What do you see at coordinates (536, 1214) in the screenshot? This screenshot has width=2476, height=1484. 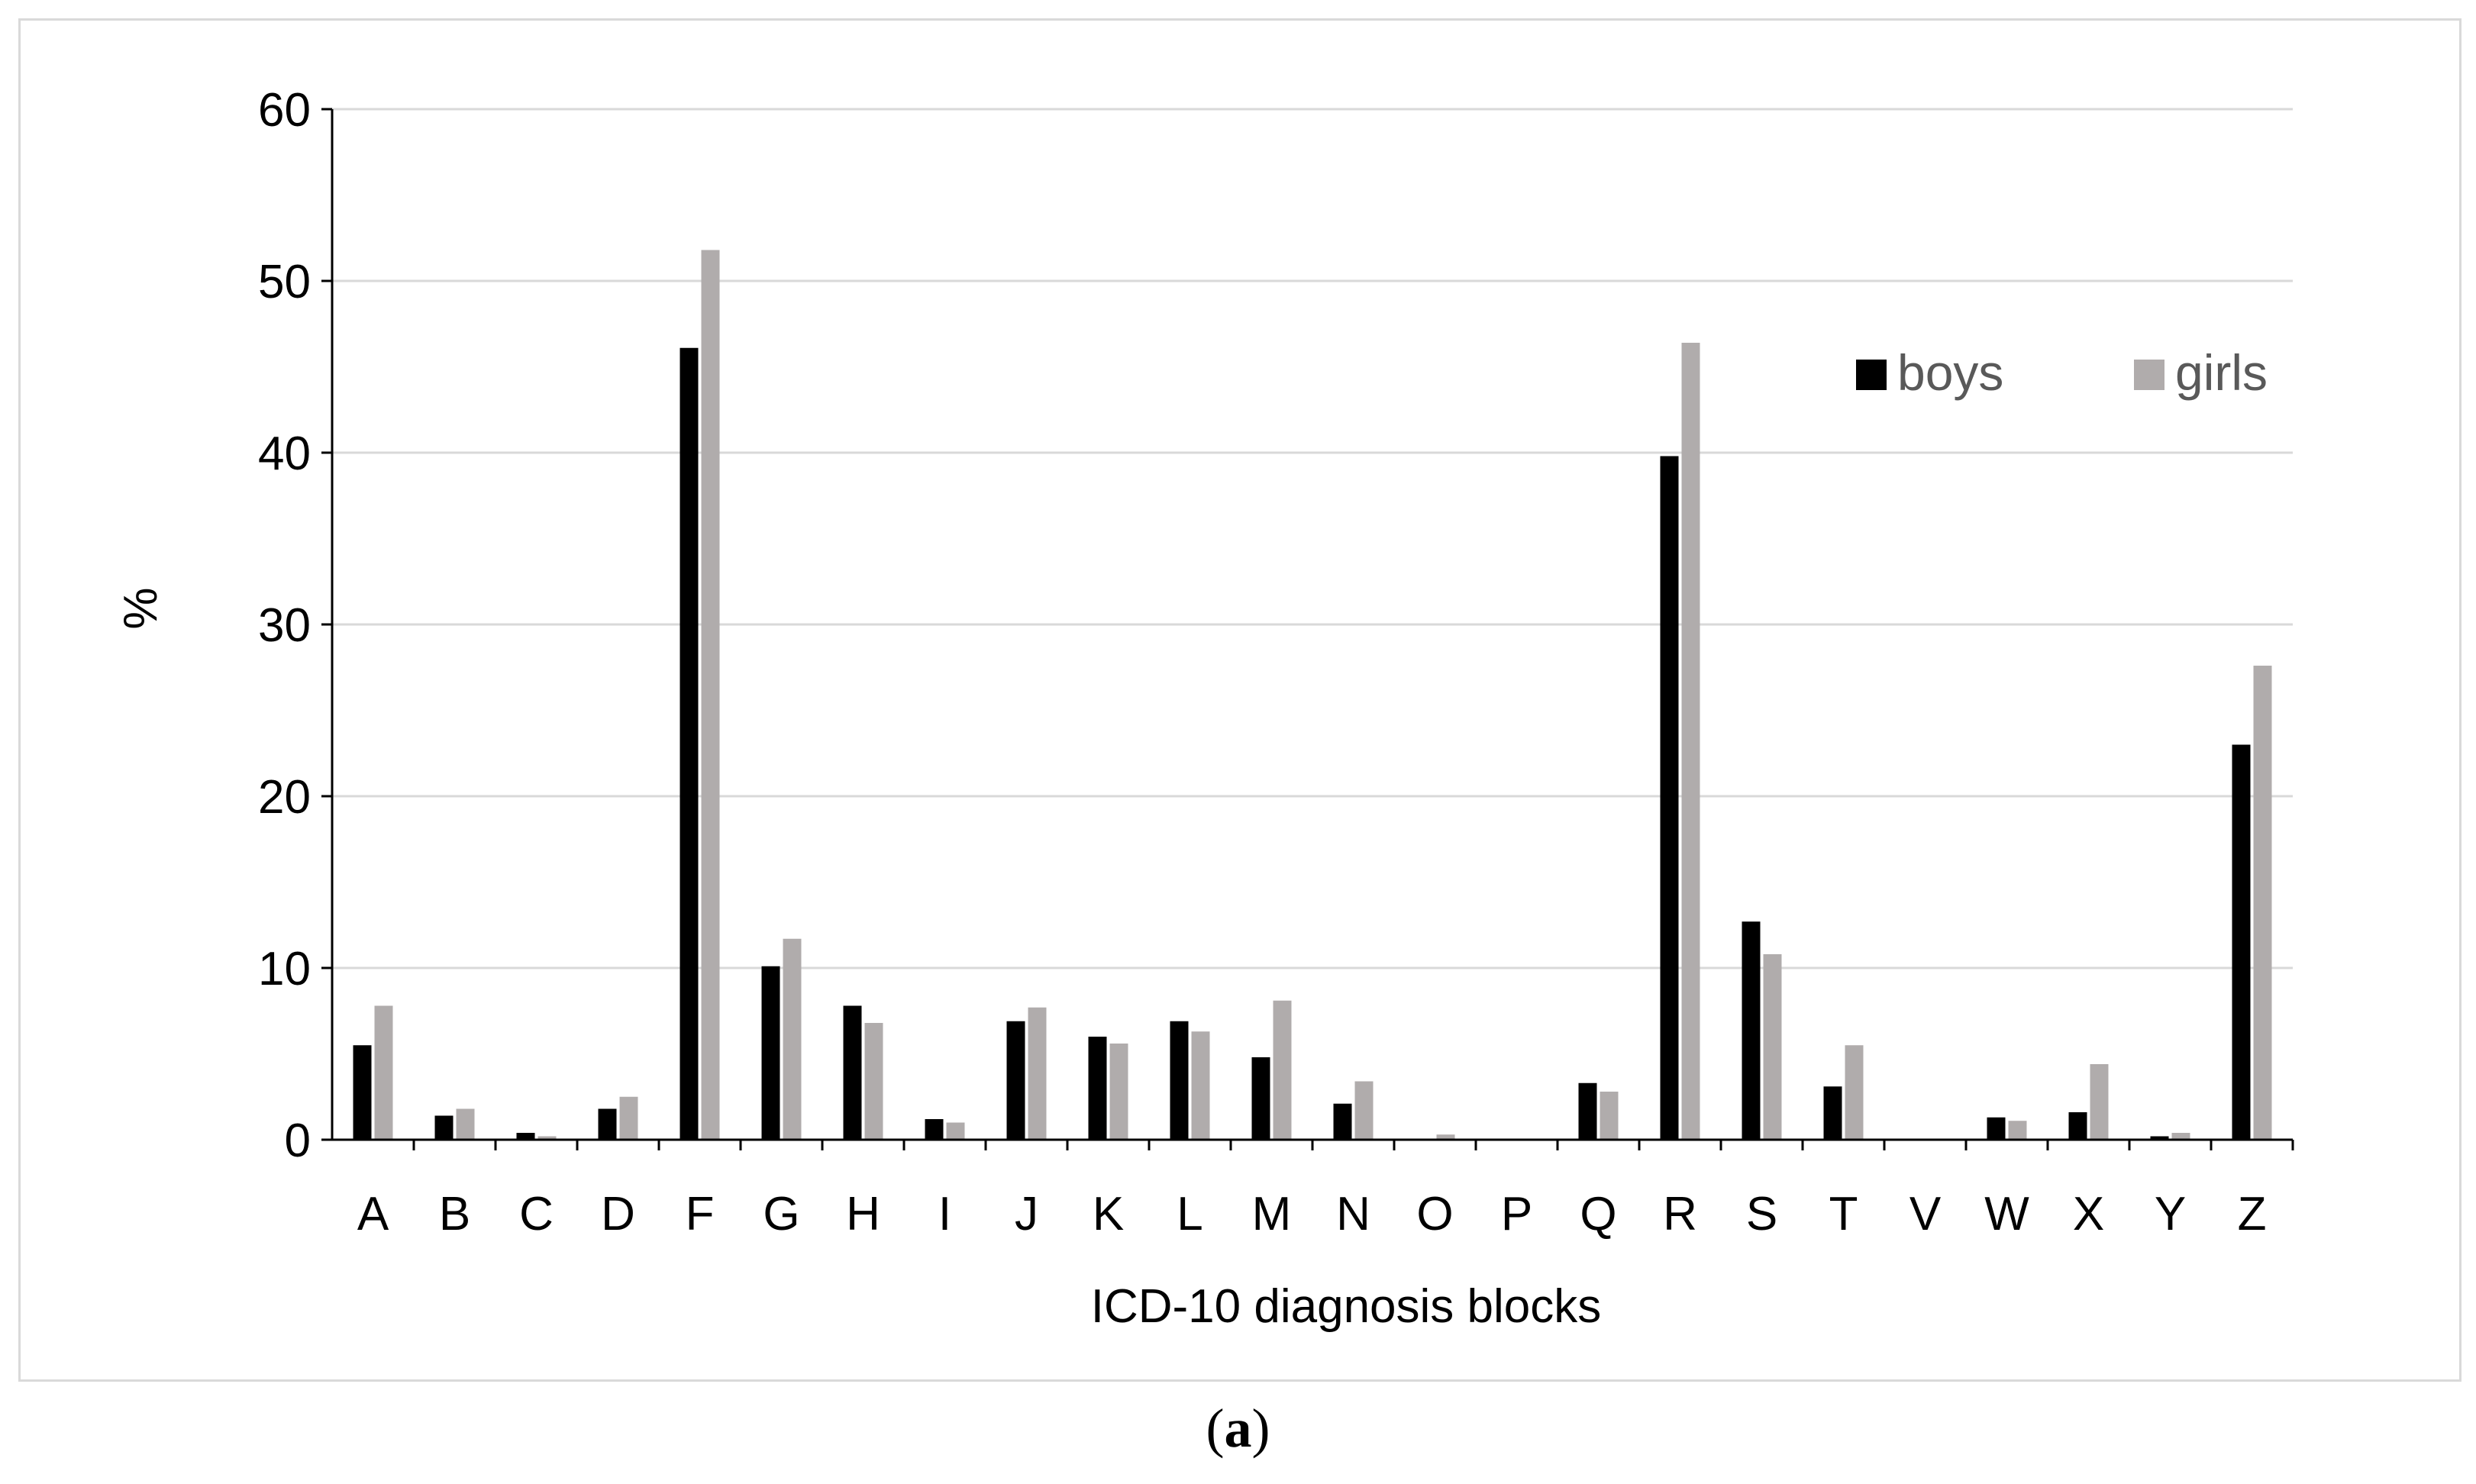 I see `x-tick-label-C: C` at bounding box center [536, 1214].